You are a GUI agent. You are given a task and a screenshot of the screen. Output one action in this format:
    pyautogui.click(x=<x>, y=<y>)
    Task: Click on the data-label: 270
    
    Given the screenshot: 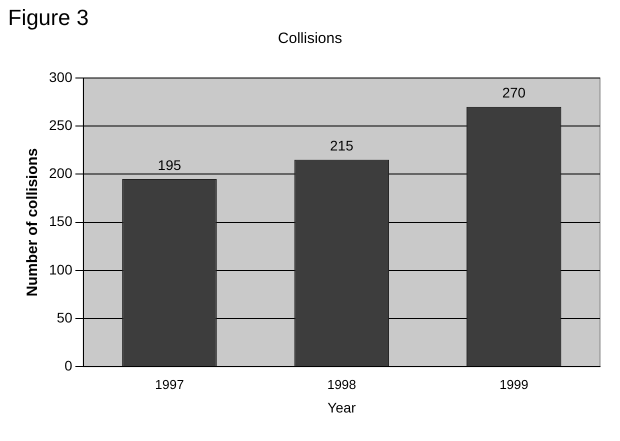 What is the action you would take?
    pyautogui.click(x=514, y=92)
    